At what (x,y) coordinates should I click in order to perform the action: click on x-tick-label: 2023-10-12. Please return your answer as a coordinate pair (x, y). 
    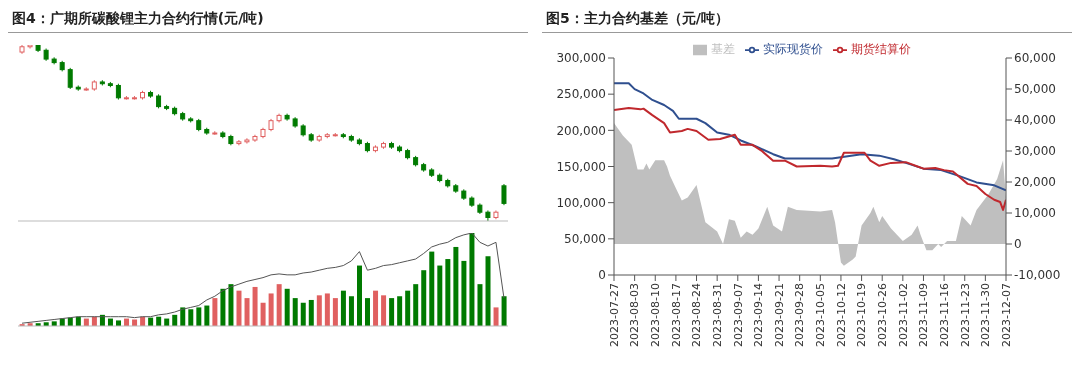
    Looking at the image, I should click on (841, 315).